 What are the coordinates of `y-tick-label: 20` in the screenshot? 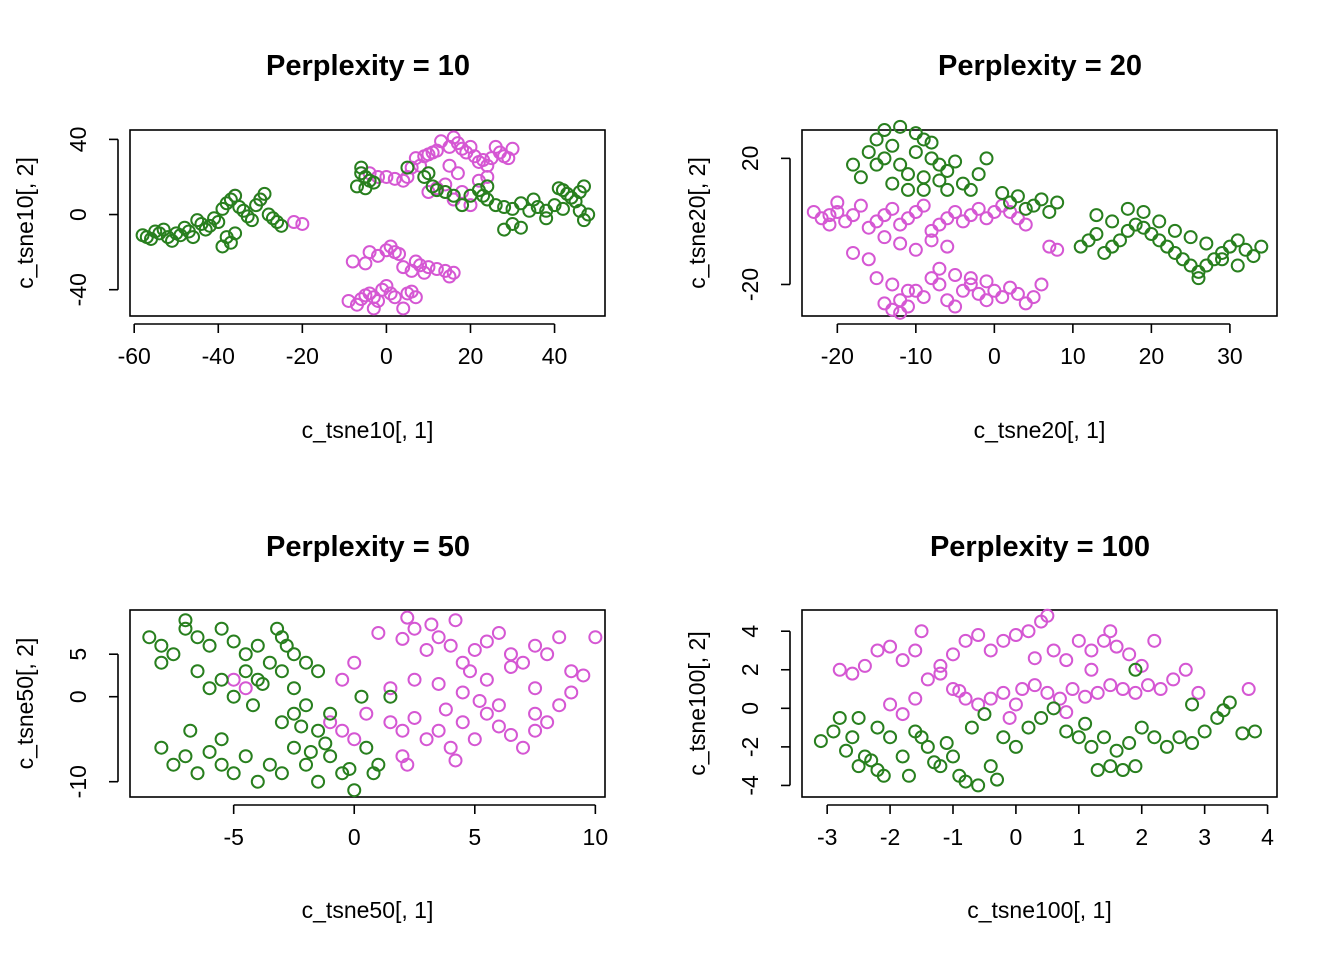 It's located at (750, 159).